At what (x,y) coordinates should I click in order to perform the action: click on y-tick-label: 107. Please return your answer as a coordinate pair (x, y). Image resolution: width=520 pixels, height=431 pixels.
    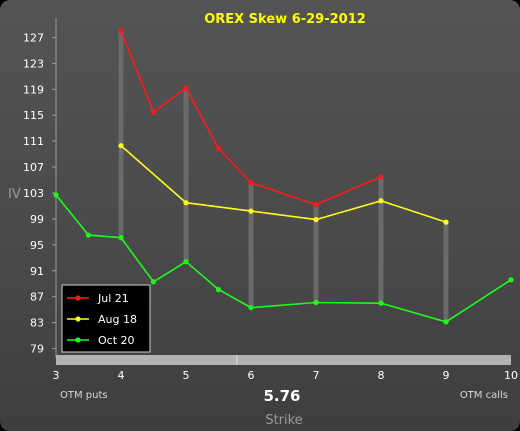
    Looking at the image, I should click on (33, 167).